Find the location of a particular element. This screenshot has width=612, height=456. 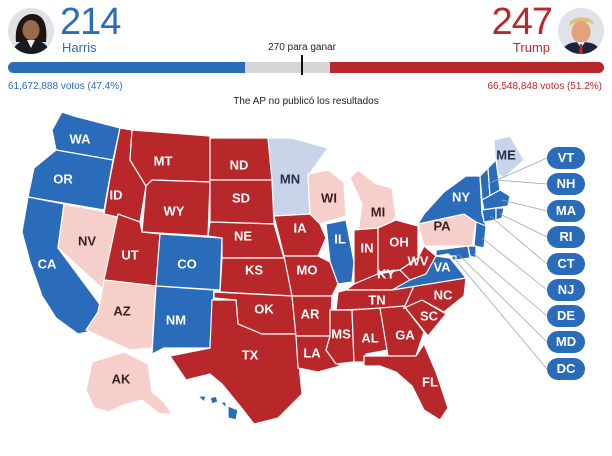

label-ak: AK is located at coordinates (121, 378).